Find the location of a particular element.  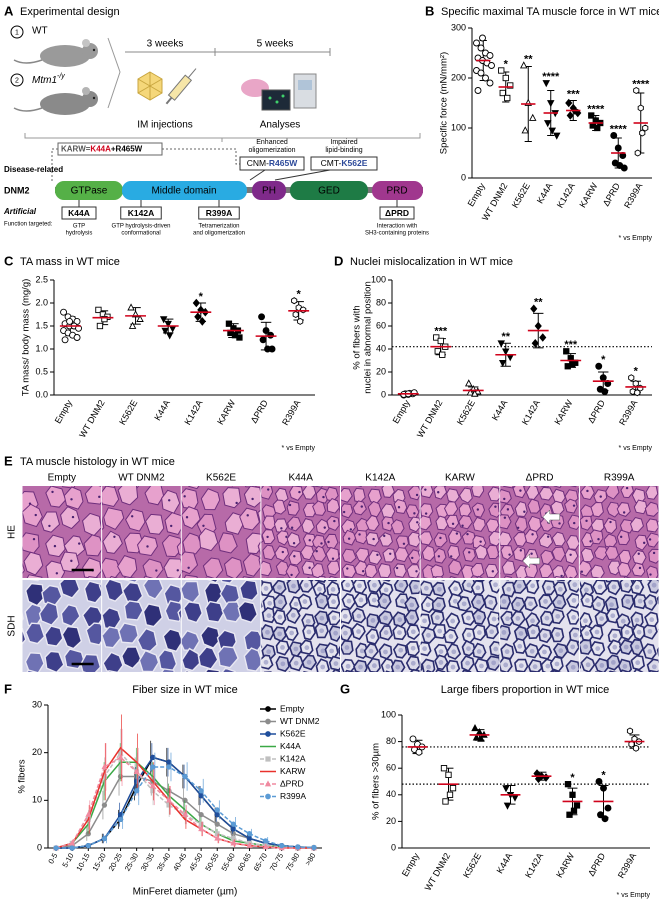

mutation-label: ΔPRD is located at coordinates (397, 213).